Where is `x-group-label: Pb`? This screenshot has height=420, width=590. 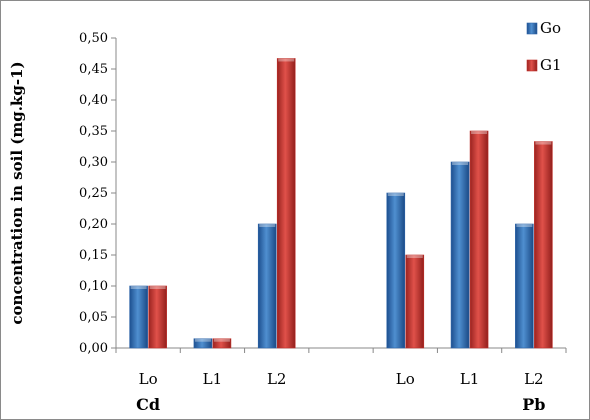 x-group-label: Pb is located at coordinates (533, 404).